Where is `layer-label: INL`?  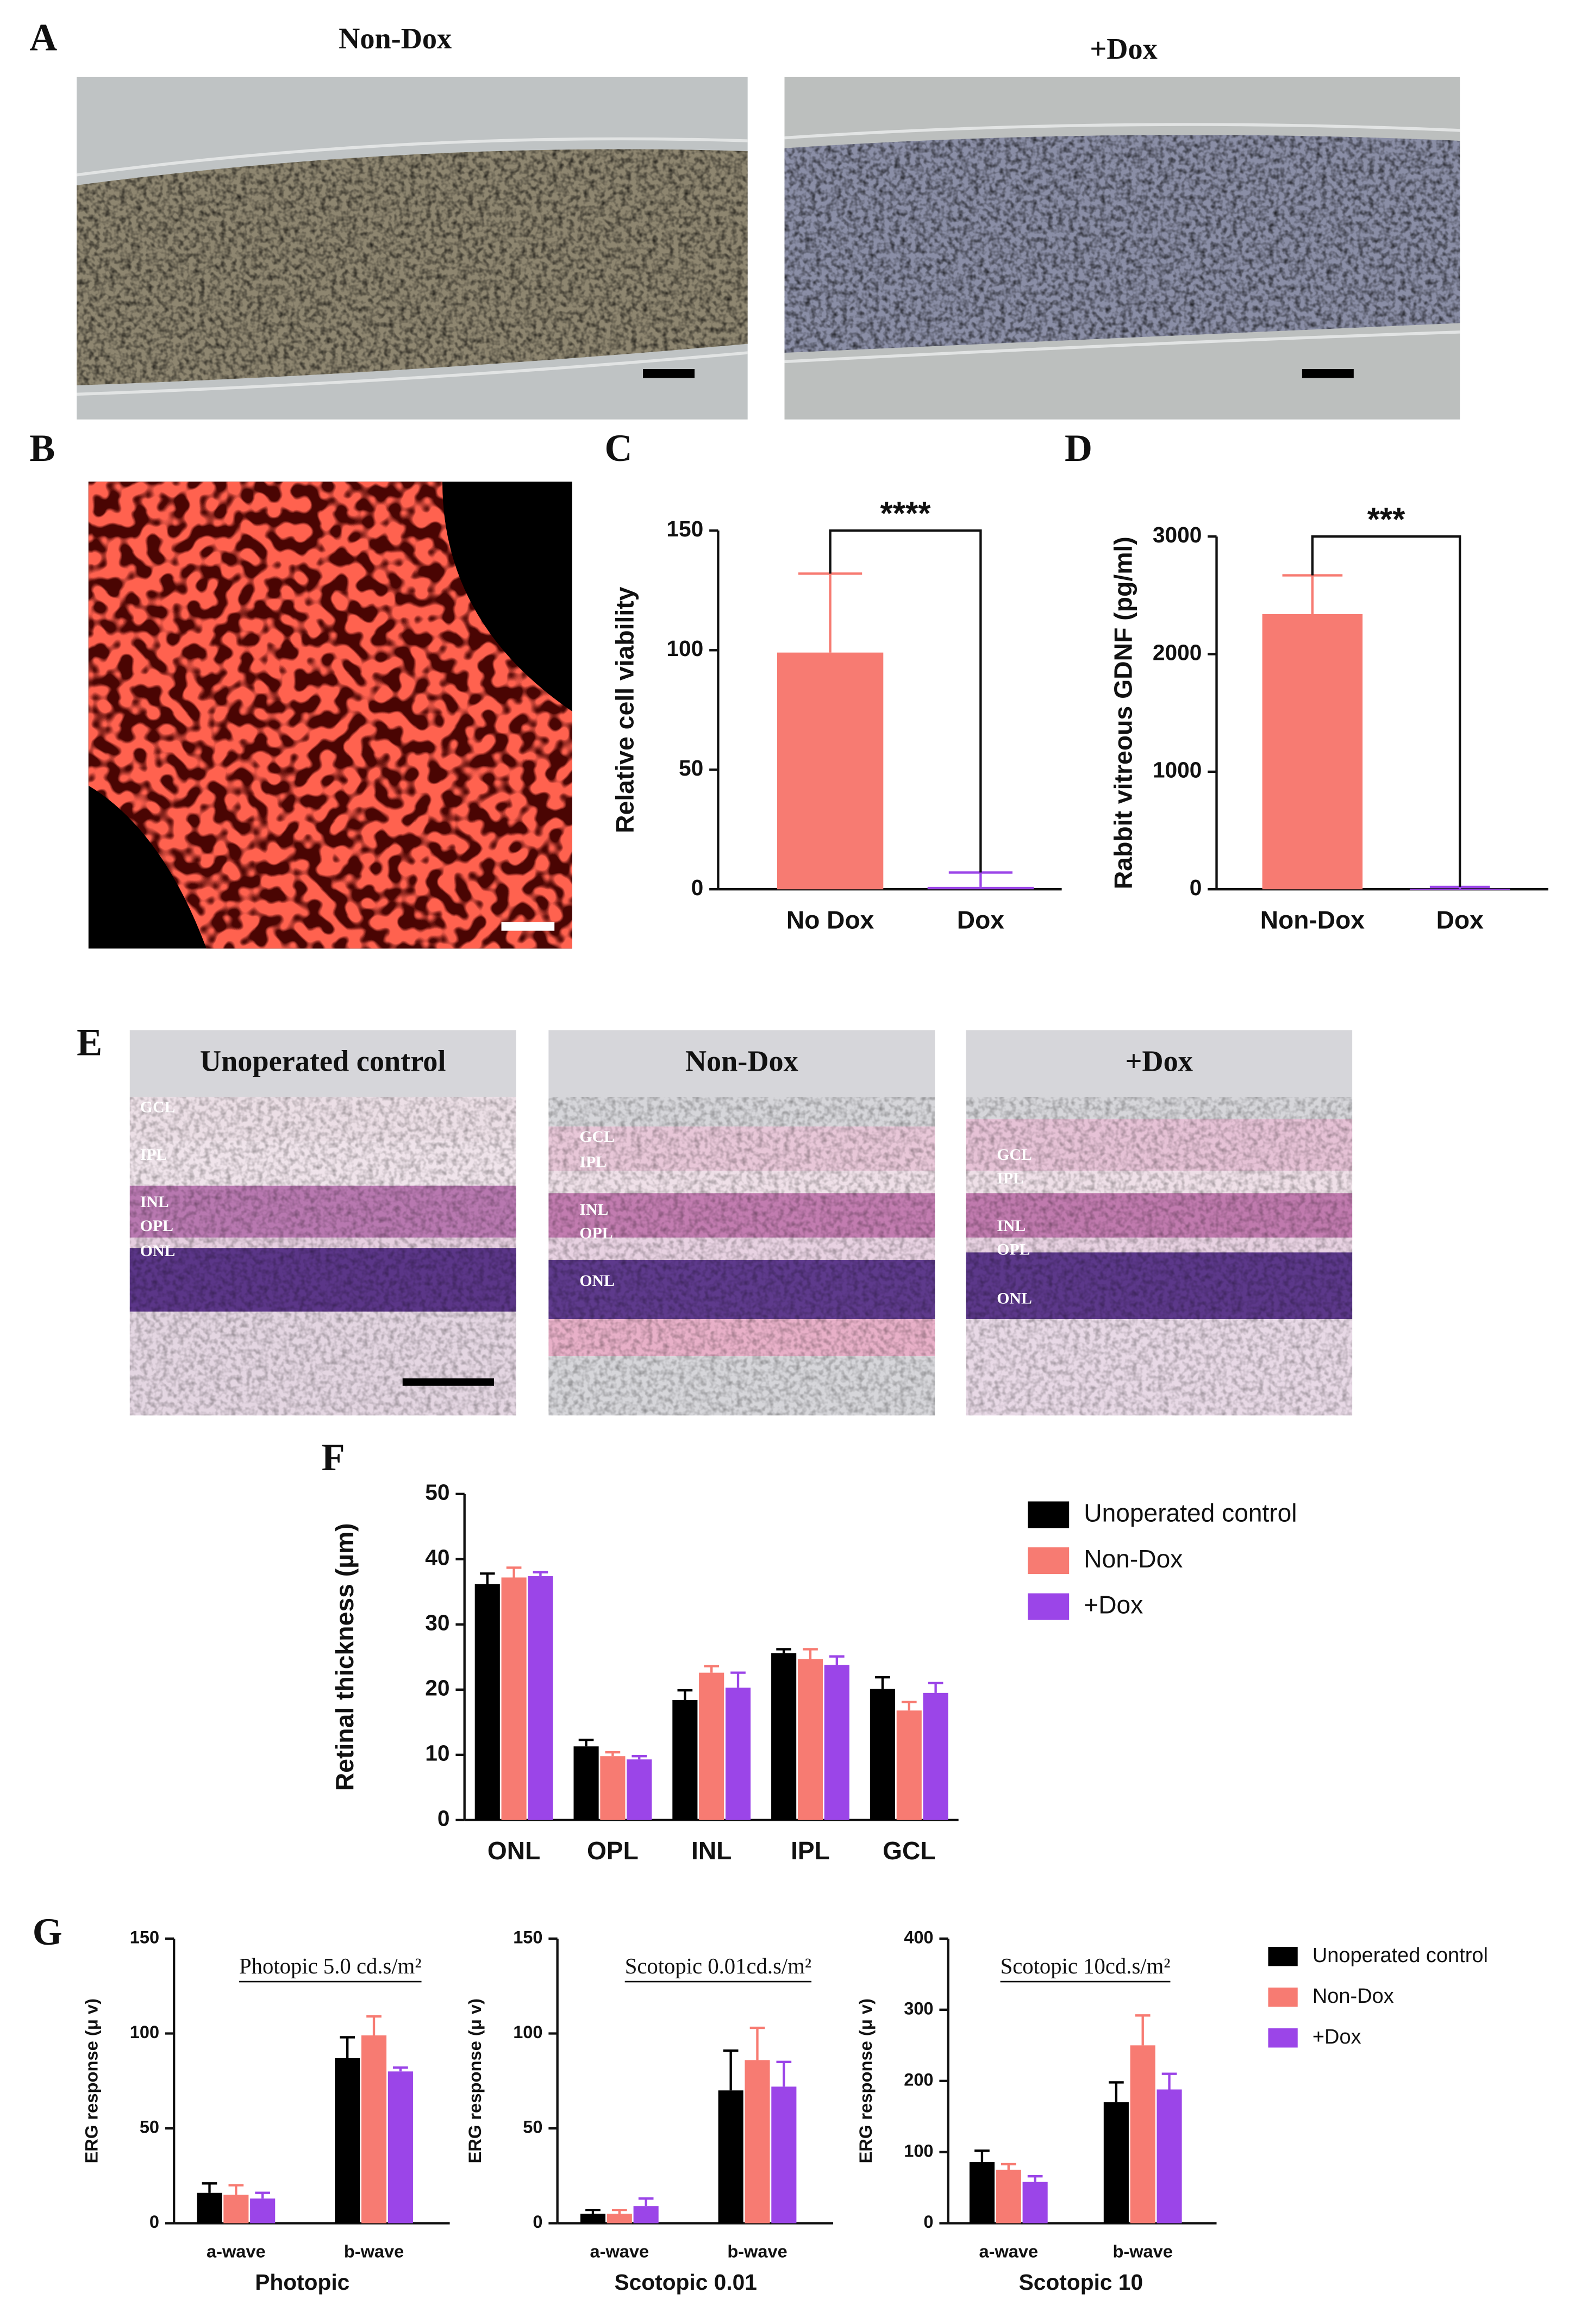 layer-label: INL is located at coordinates (1011, 1226).